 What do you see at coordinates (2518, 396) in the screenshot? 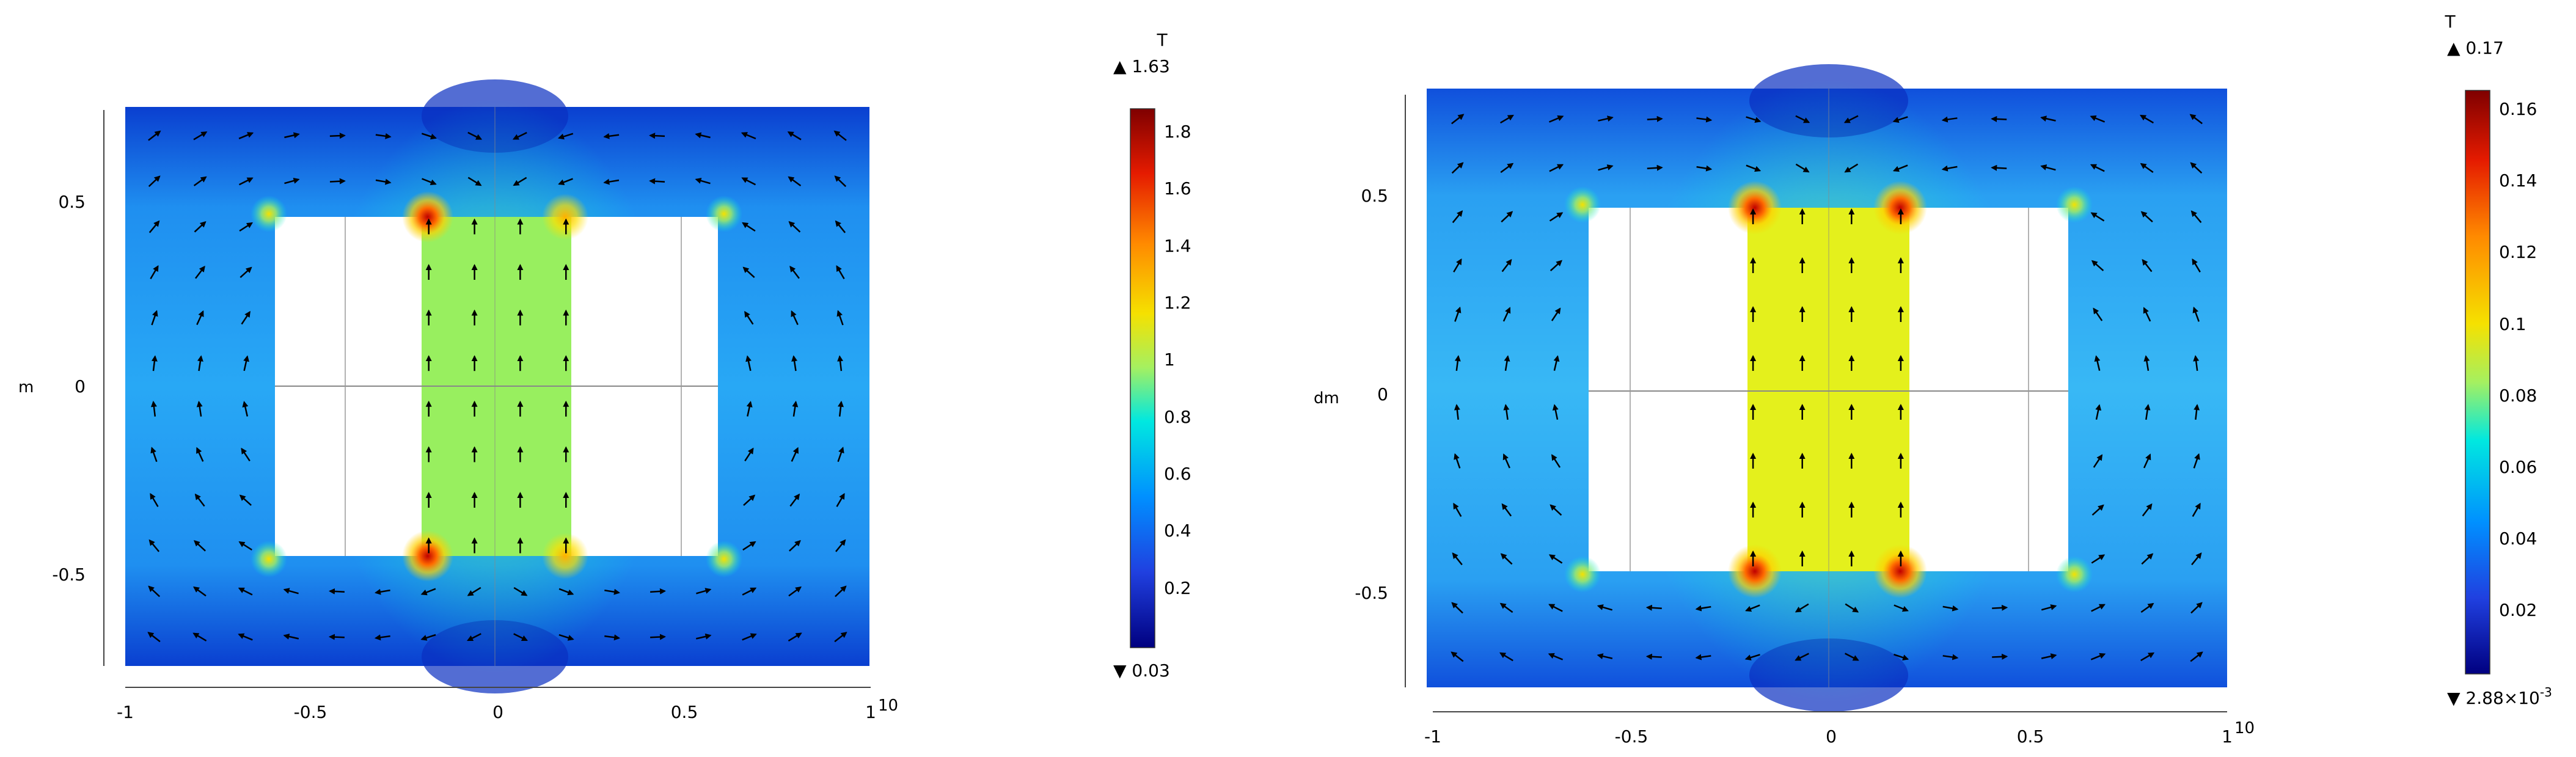
I see `right-colorbar-tick: 0.08` at bounding box center [2518, 396].